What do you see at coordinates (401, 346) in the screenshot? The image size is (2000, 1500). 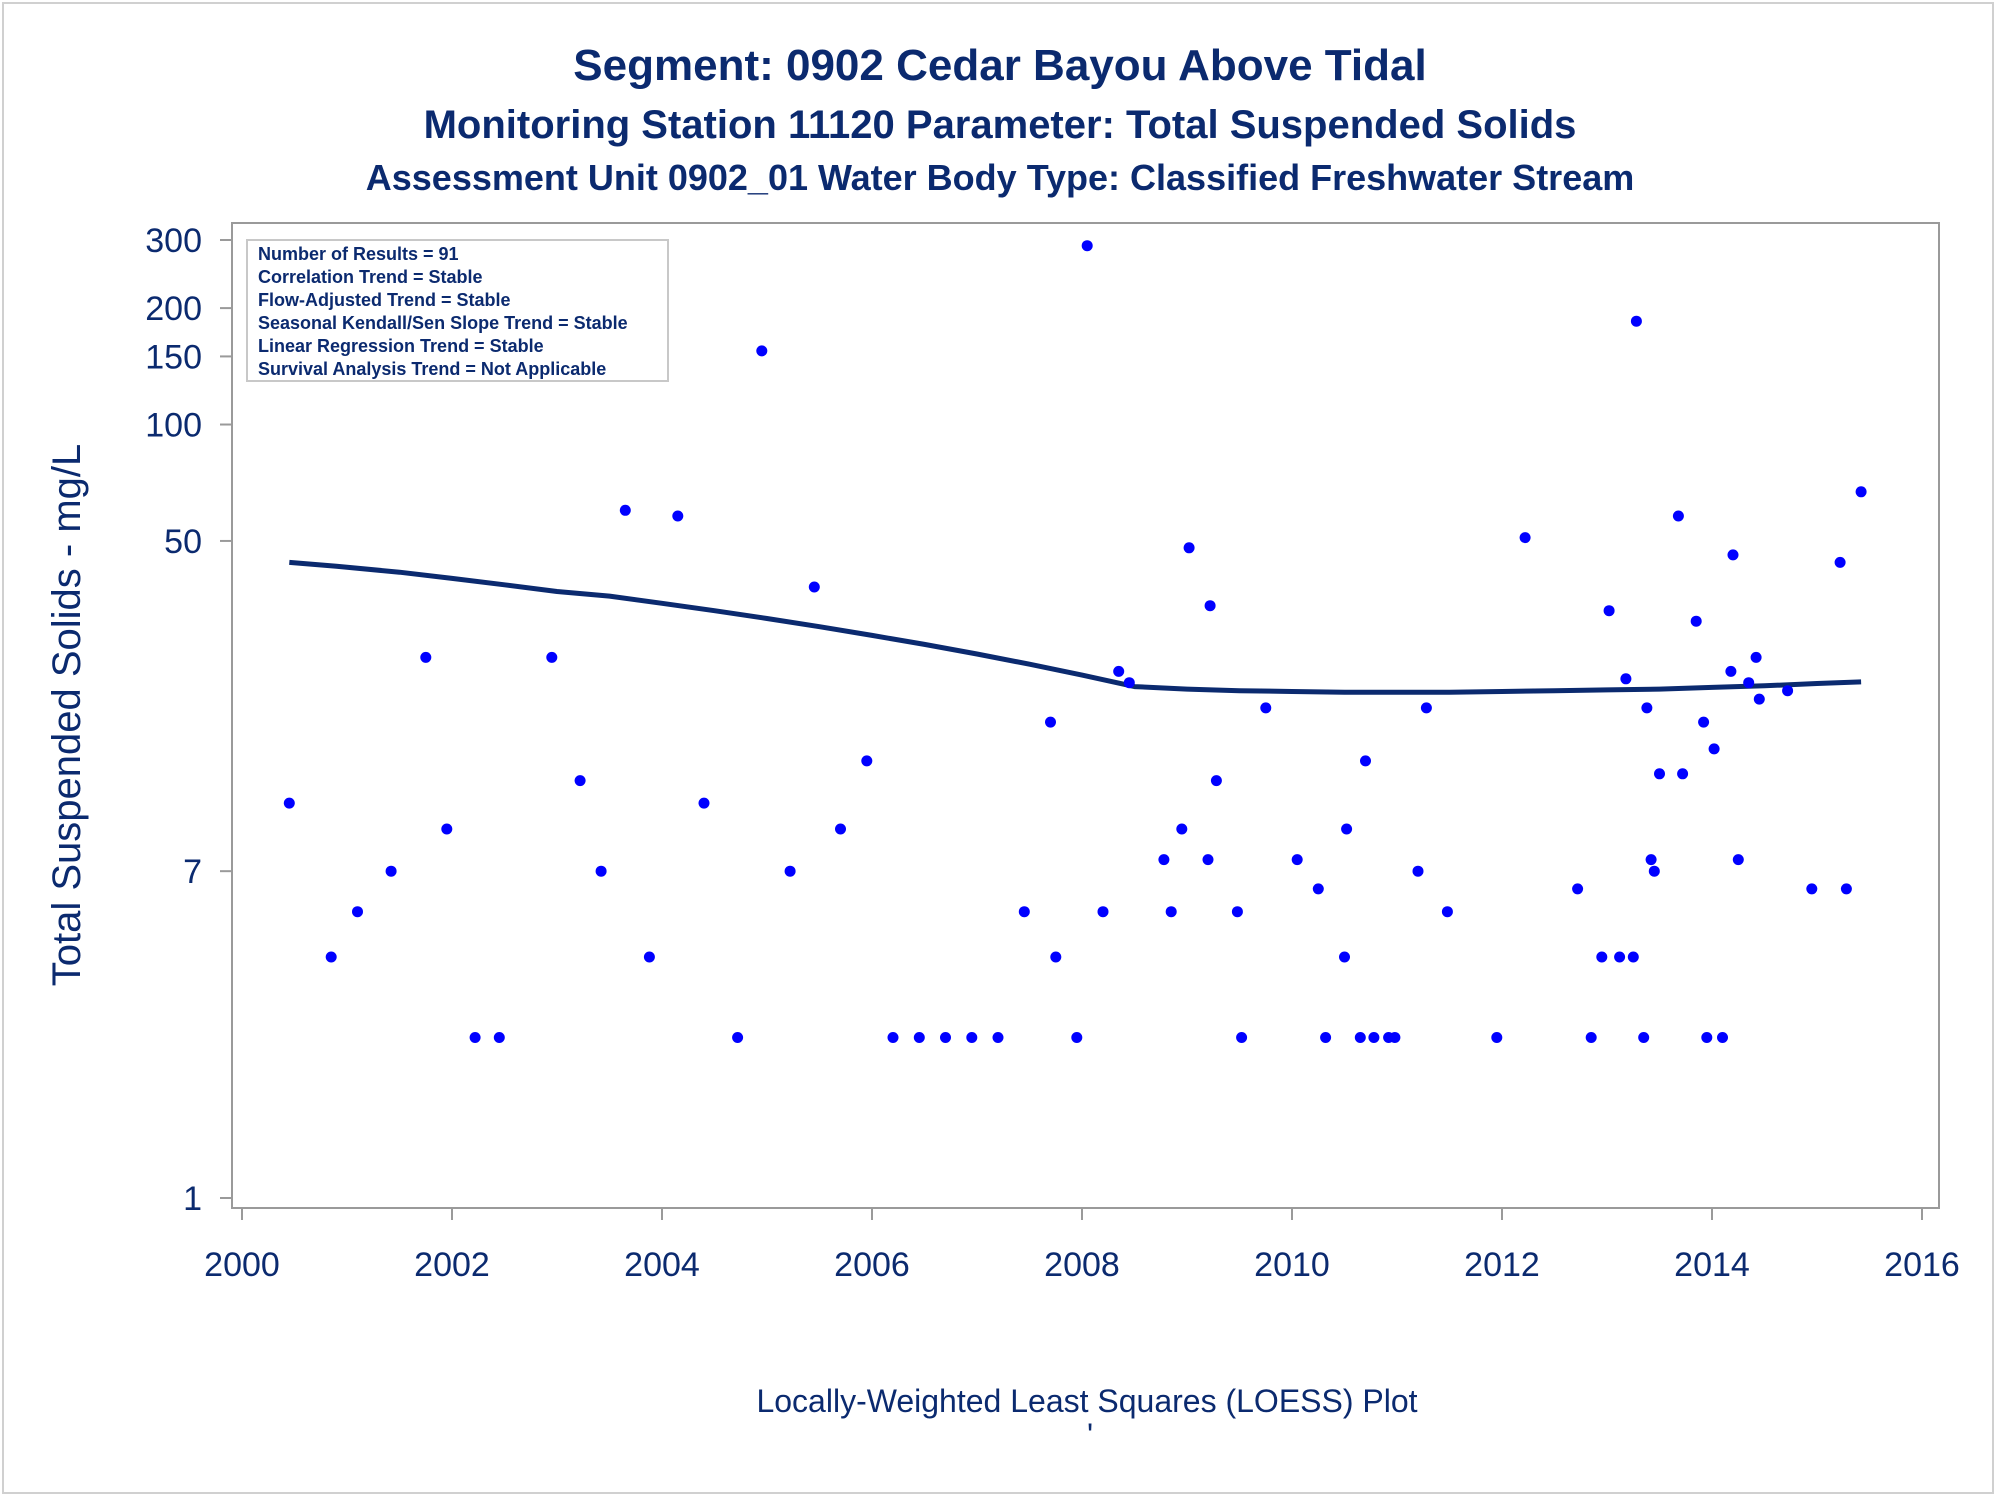 I see `stats-line-linear-regression: Linear Regression Trend = Stable` at bounding box center [401, 346].